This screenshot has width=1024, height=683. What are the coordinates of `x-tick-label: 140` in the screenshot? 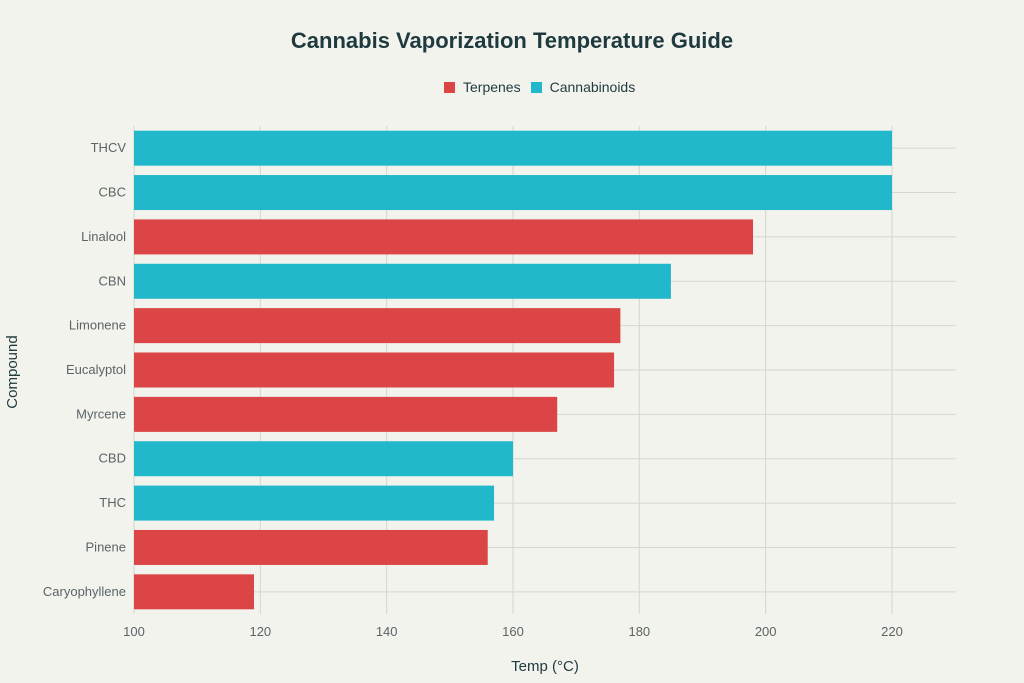 It's located at (387, 631).